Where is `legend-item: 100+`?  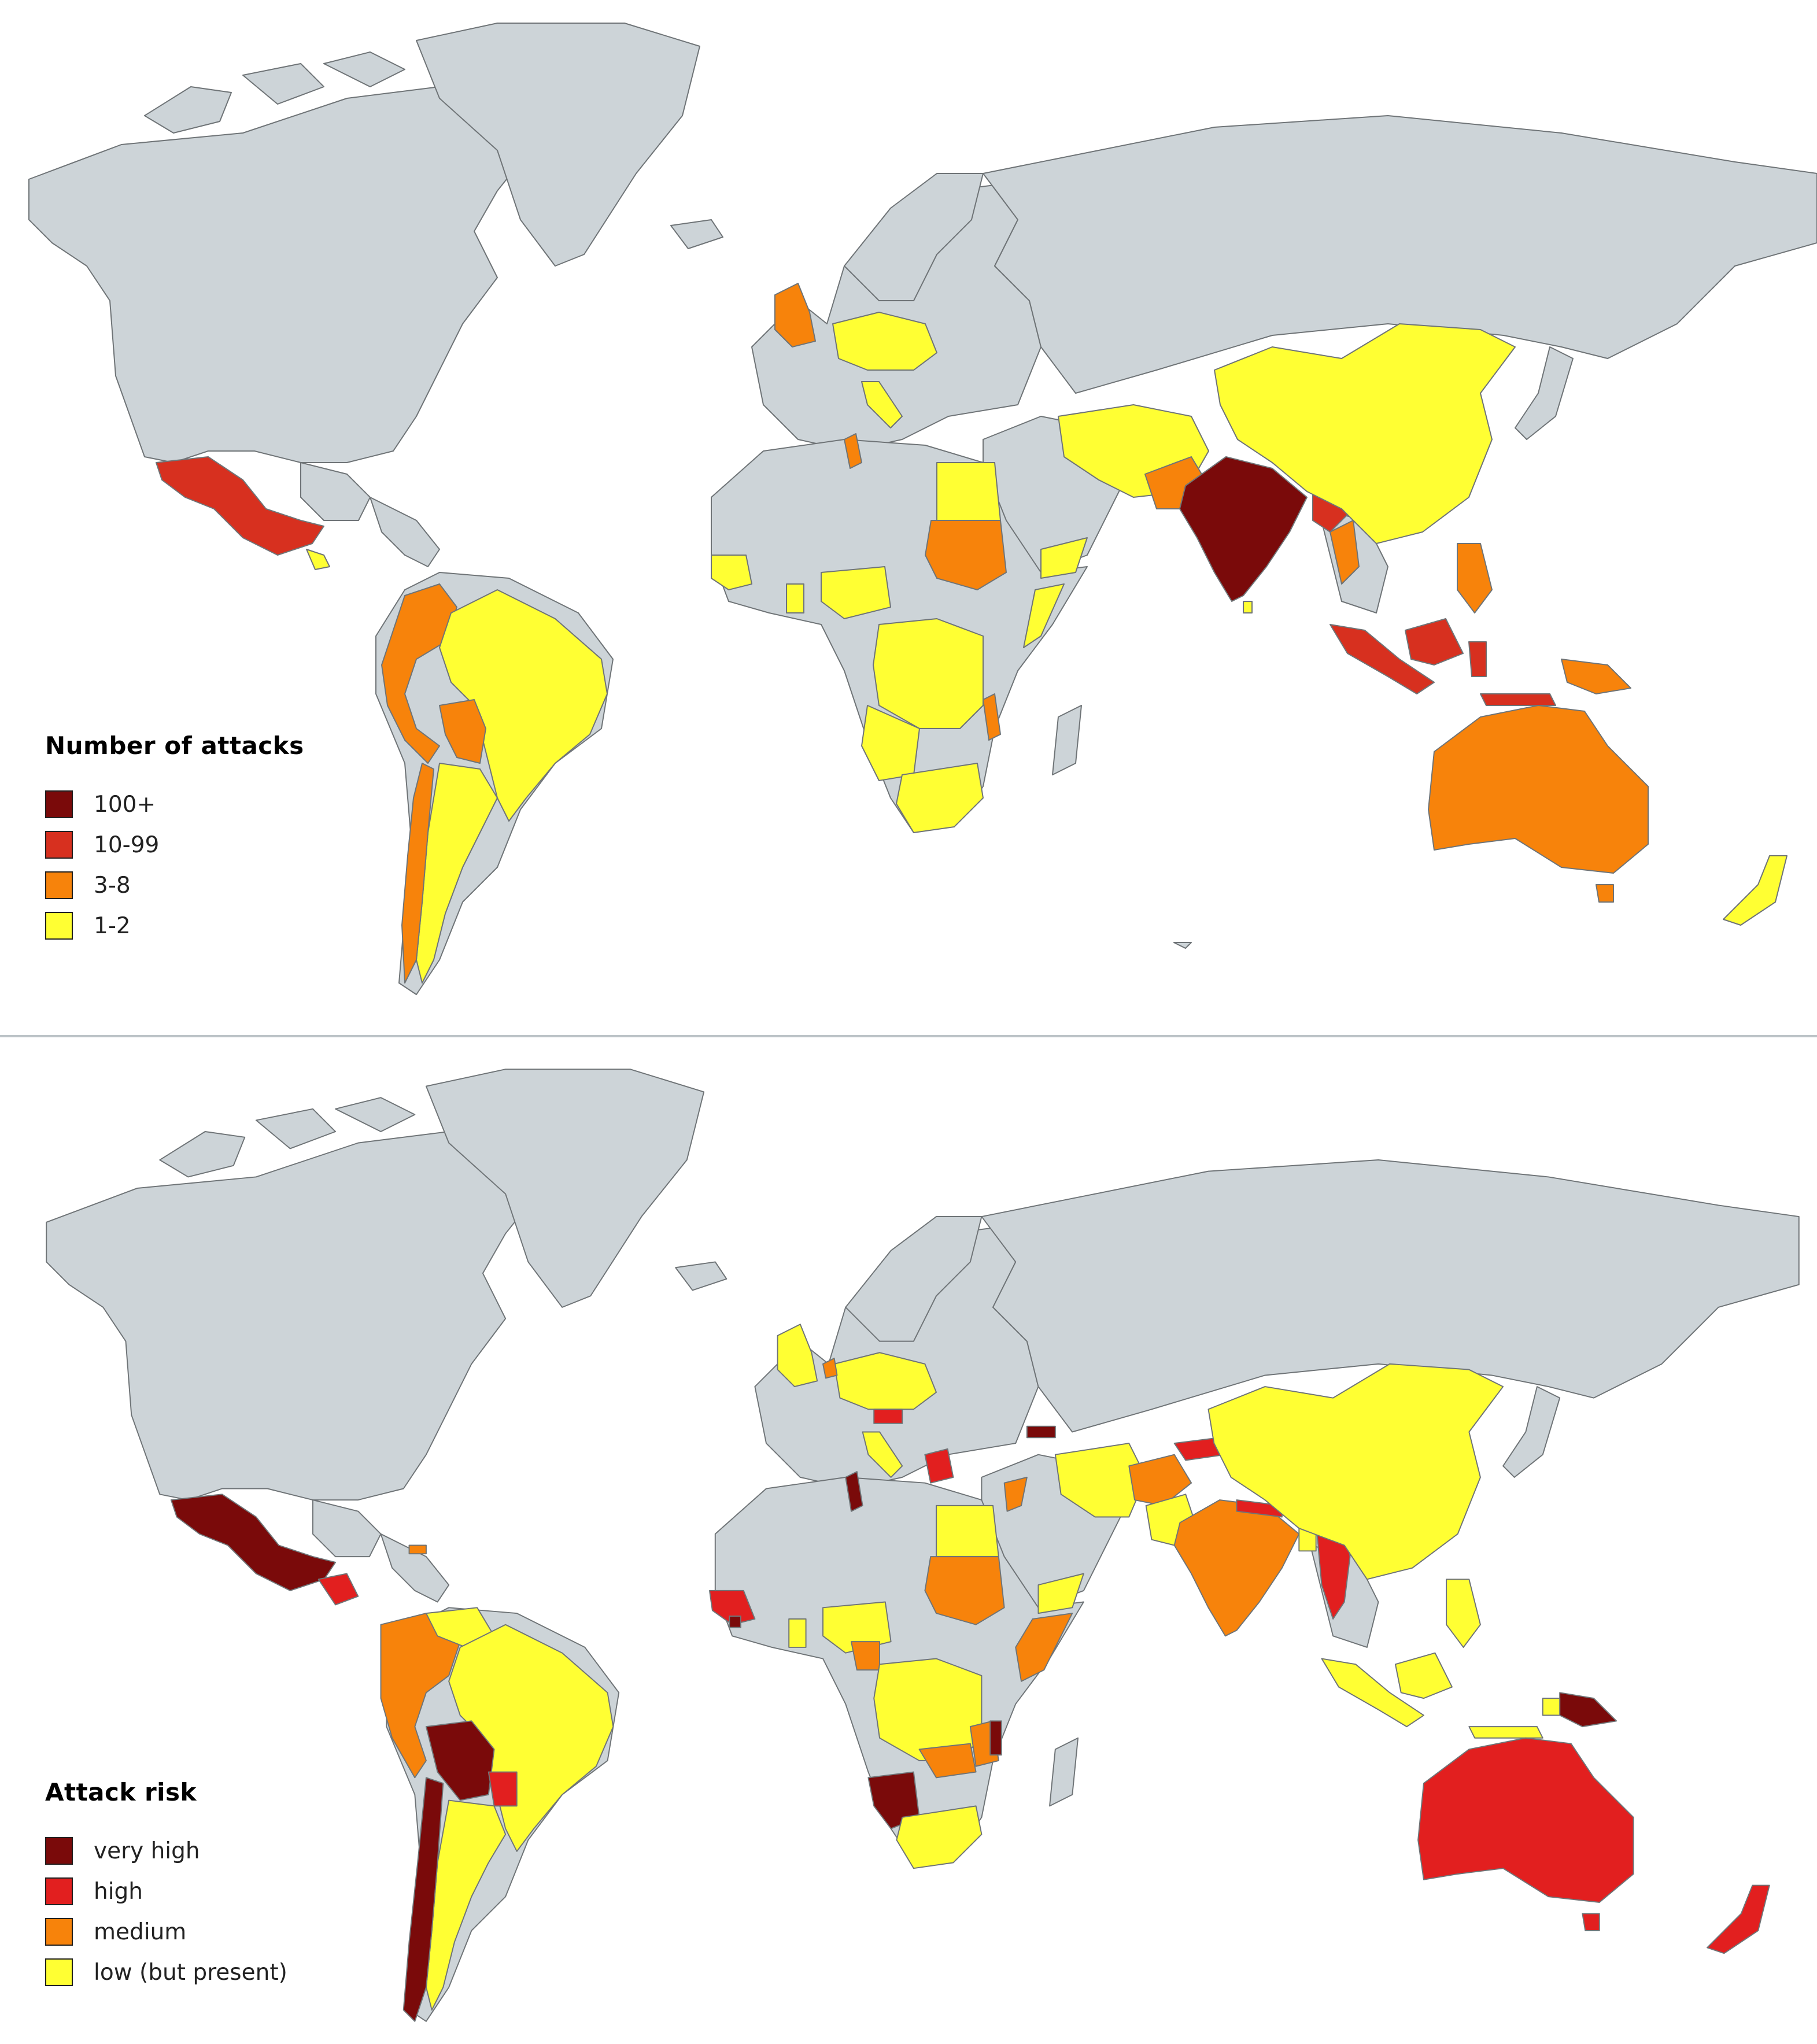 legend-item: 100+ is located at coordinates (174, 804).